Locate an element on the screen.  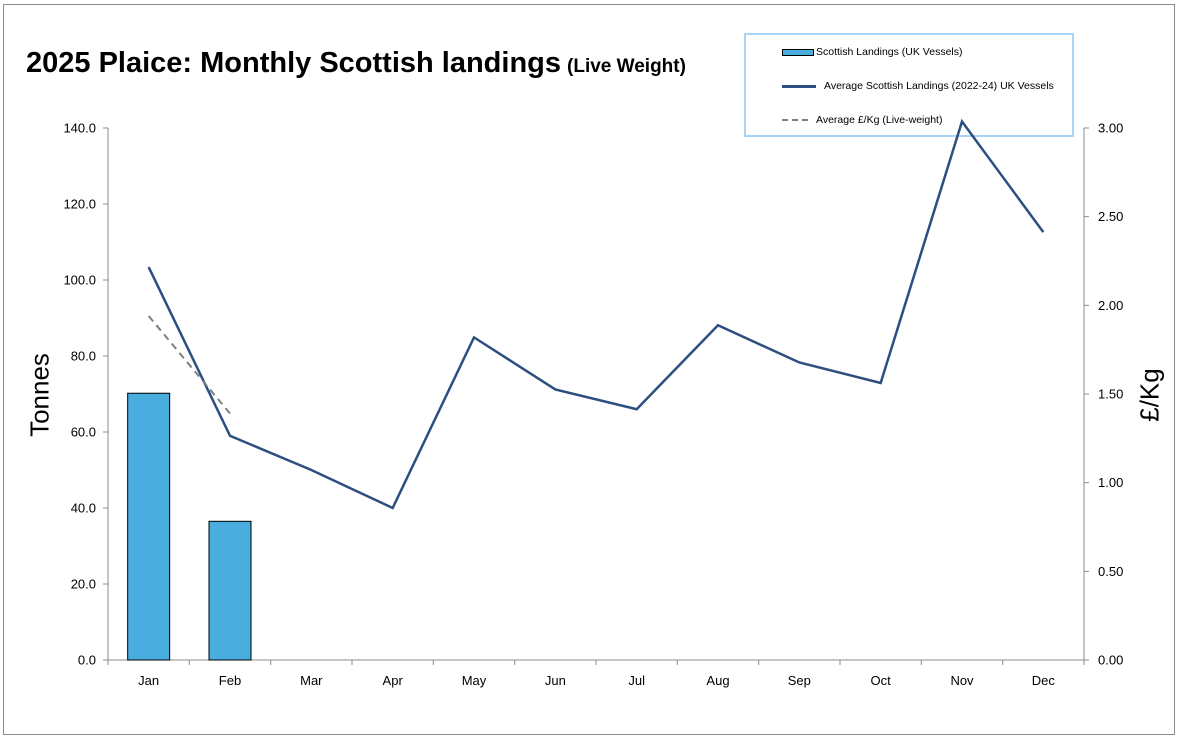
y2-tick-label: 2.50 is located at coordinates (1110, 216).